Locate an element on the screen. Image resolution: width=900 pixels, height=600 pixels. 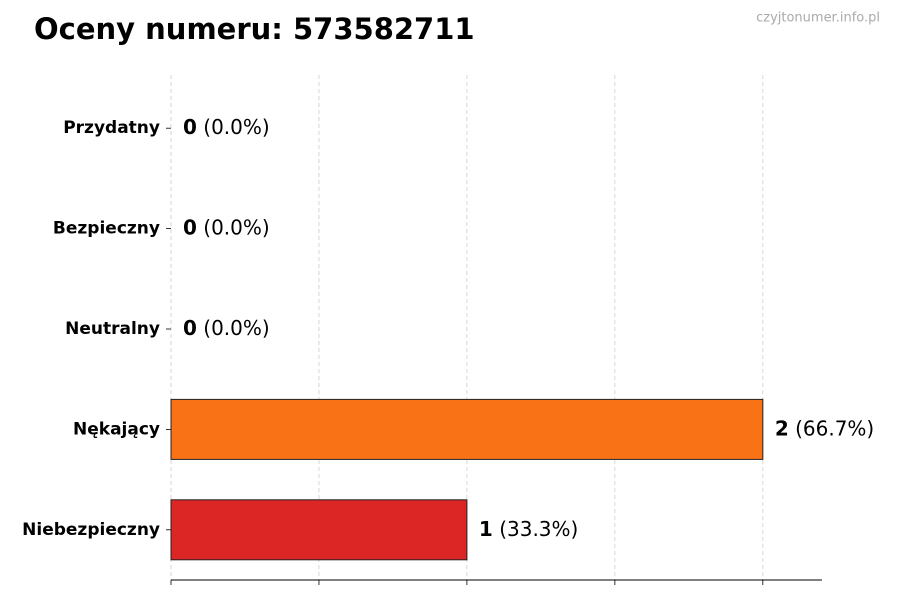
y-tick-label: Niebezpieczny is located at coordinates (91, 530).